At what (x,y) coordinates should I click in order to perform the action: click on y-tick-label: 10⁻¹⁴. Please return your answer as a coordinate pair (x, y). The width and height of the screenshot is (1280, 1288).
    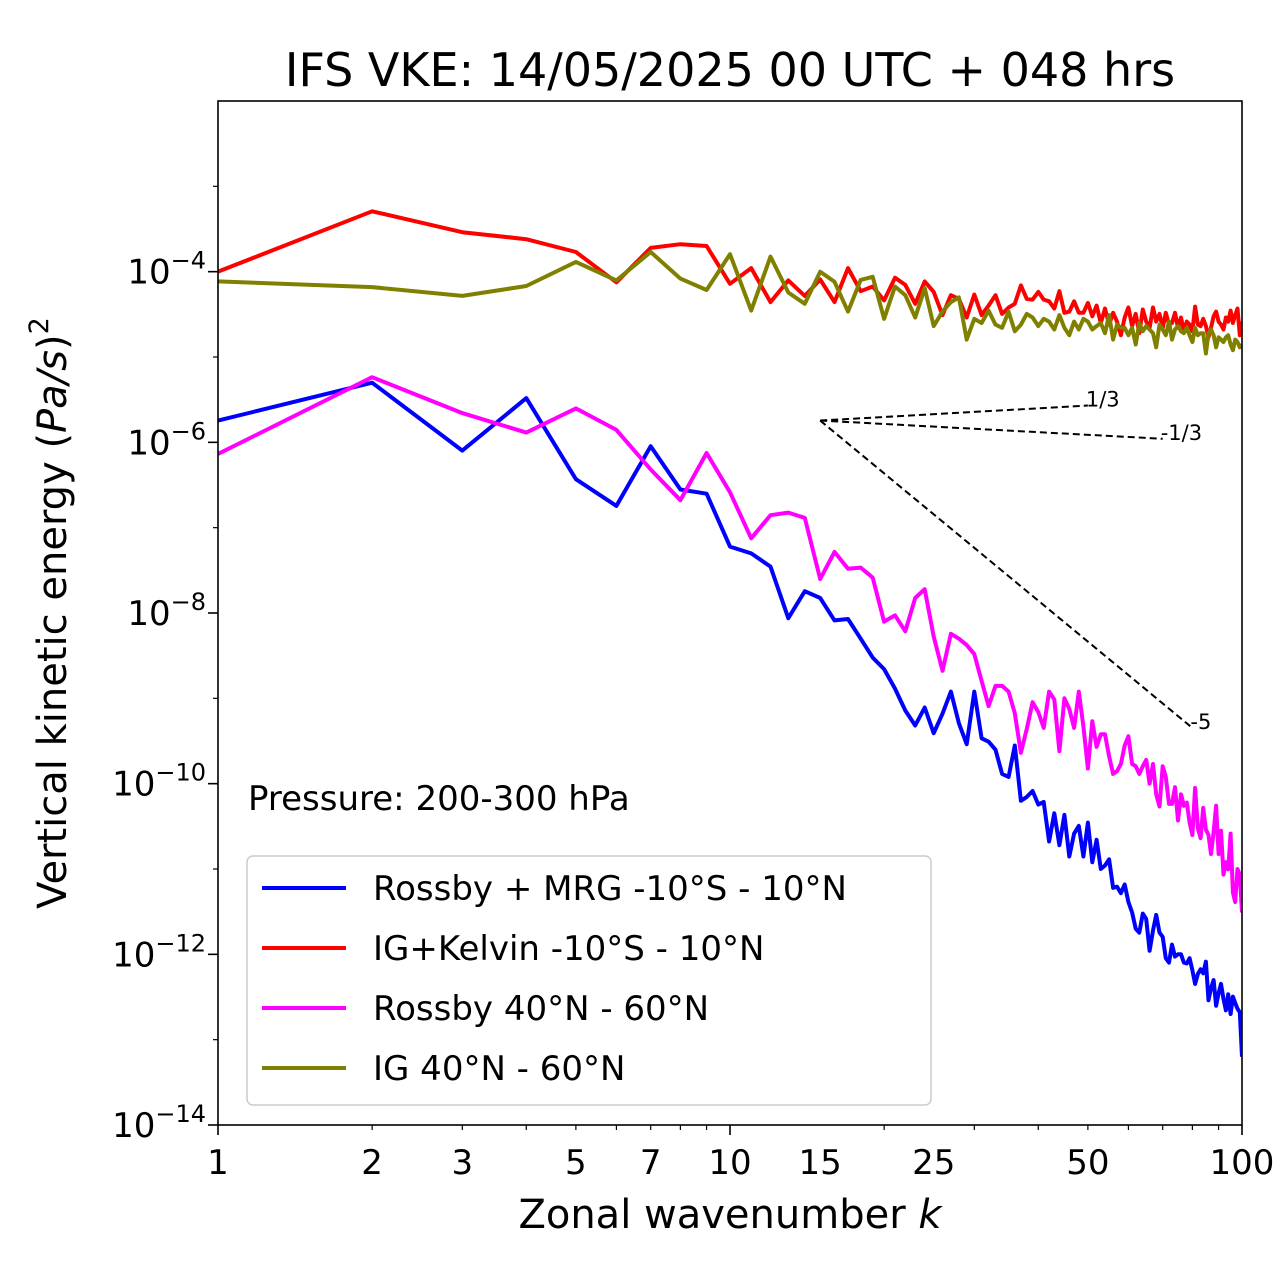
    Looking at the image, I should click on (159, 1123).